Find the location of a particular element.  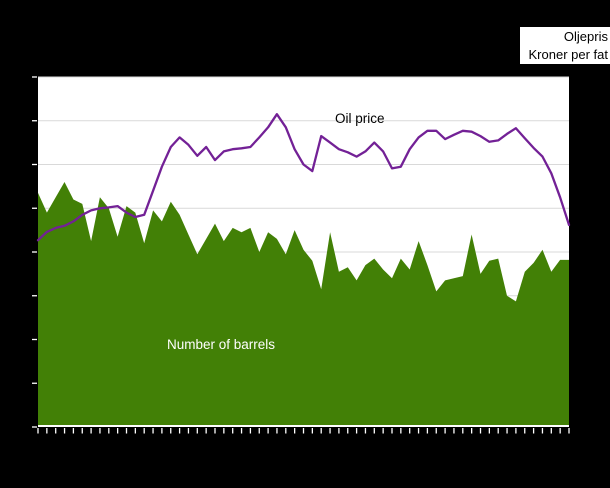

barrels-label: Number of barrels is located at coordinates (221, 344).